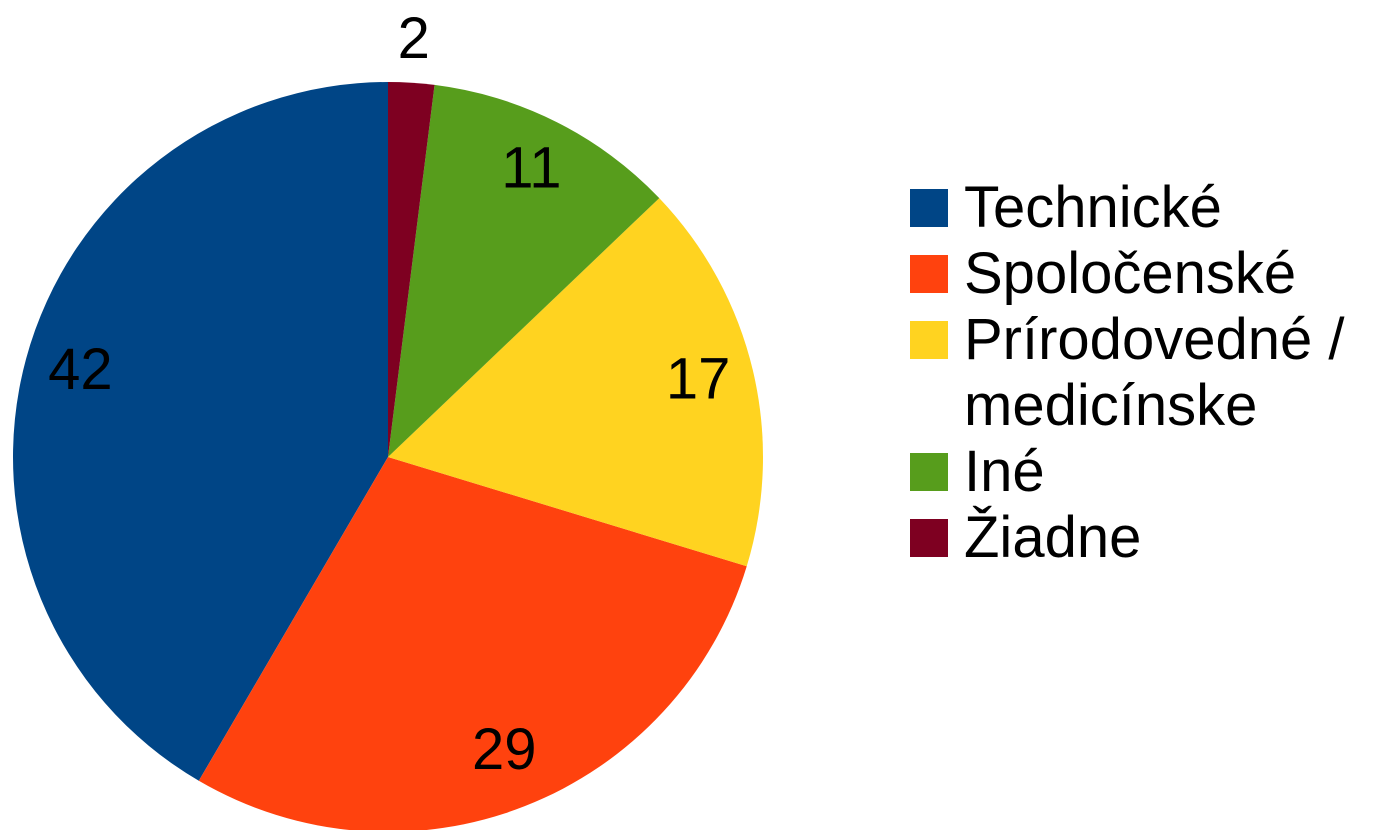  What do you see at coordinates (1093, 207) in the screenshot?
I see `legend-label: Technické` at bounding box center [1093, 207].